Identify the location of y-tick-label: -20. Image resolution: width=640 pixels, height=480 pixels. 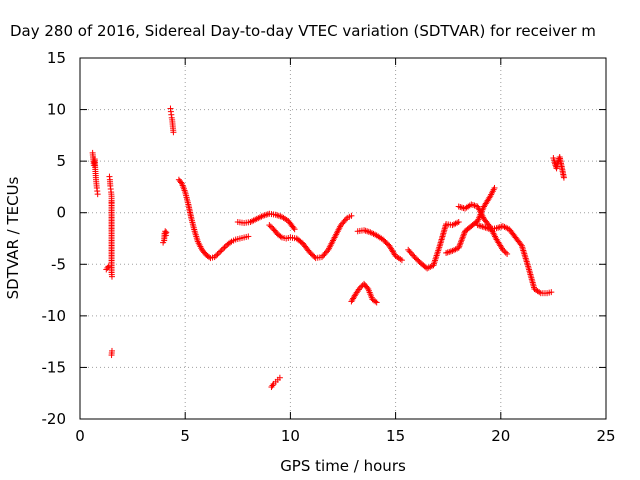
(54, 419).